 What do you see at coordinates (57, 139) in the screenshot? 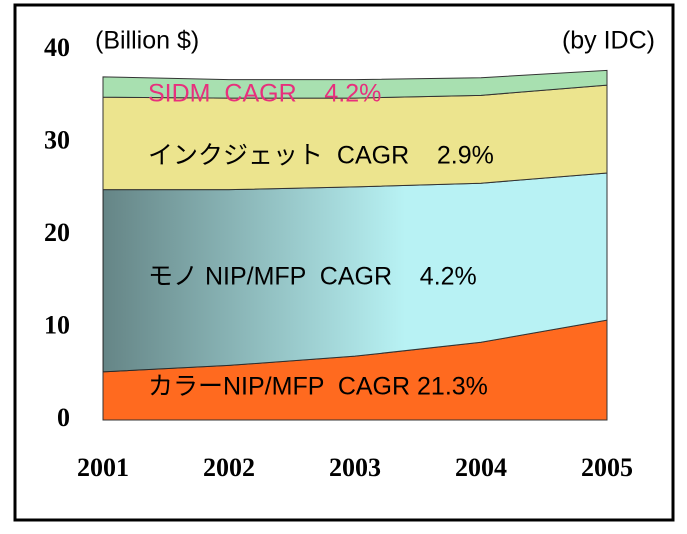
I see `y-tick-label: 30` at bounding box center [57, 139].